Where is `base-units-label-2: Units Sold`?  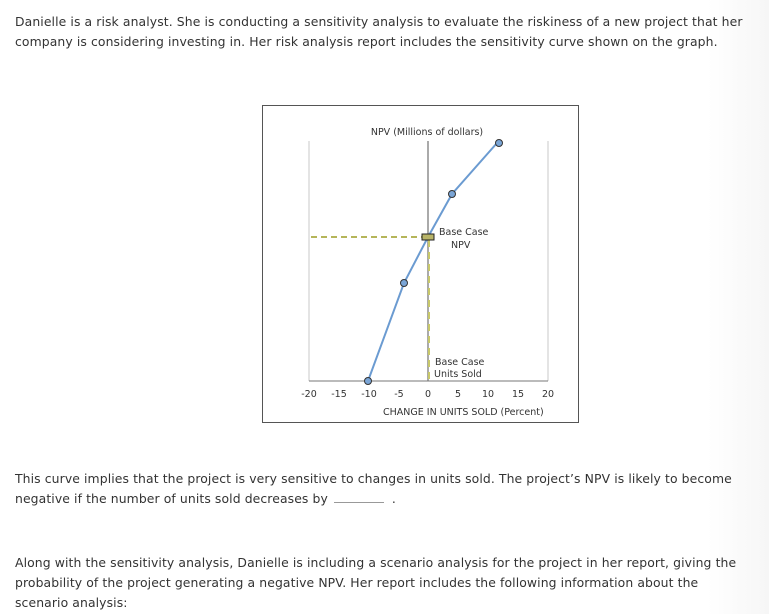
base-units-label-2: Units Sold is located at coordinates (458, 374).